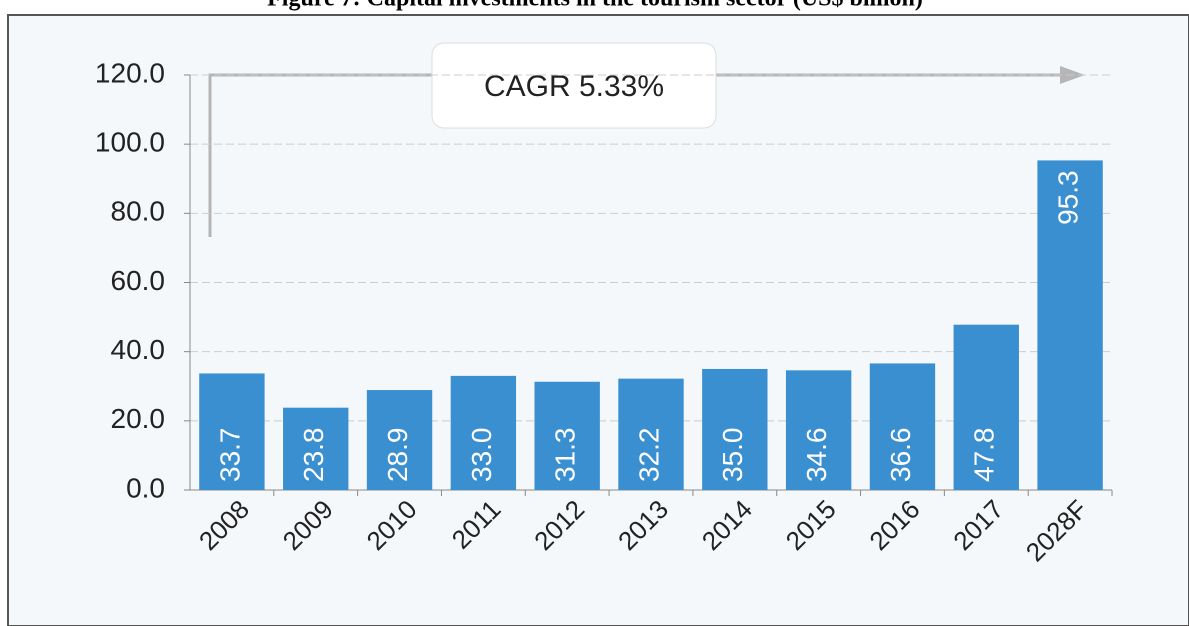  Describe the element at coordinates (130, 72) in the screenshot. I see `y-tick-label: 120.0` at that location.